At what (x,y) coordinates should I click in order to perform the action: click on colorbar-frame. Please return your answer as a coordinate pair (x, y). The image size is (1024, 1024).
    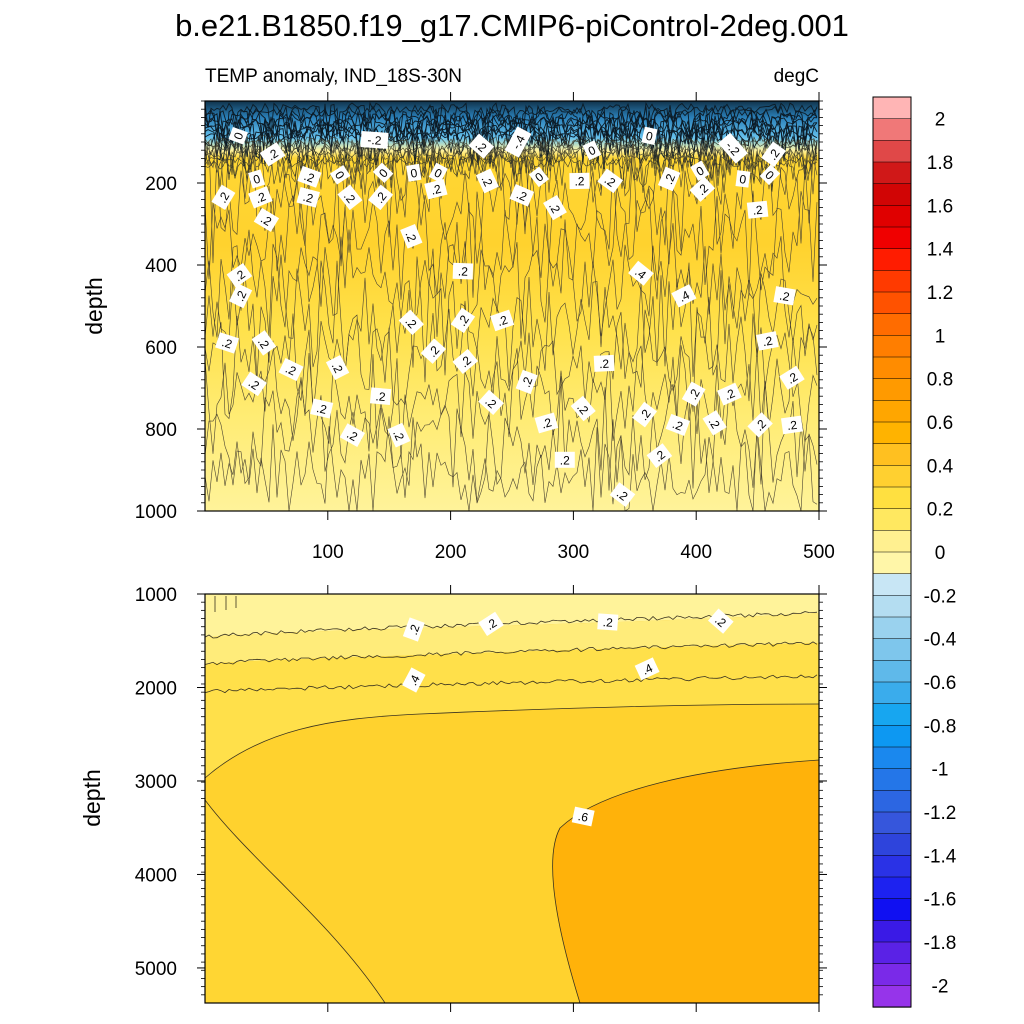
    Looking at the image, I should click on (892, 552).